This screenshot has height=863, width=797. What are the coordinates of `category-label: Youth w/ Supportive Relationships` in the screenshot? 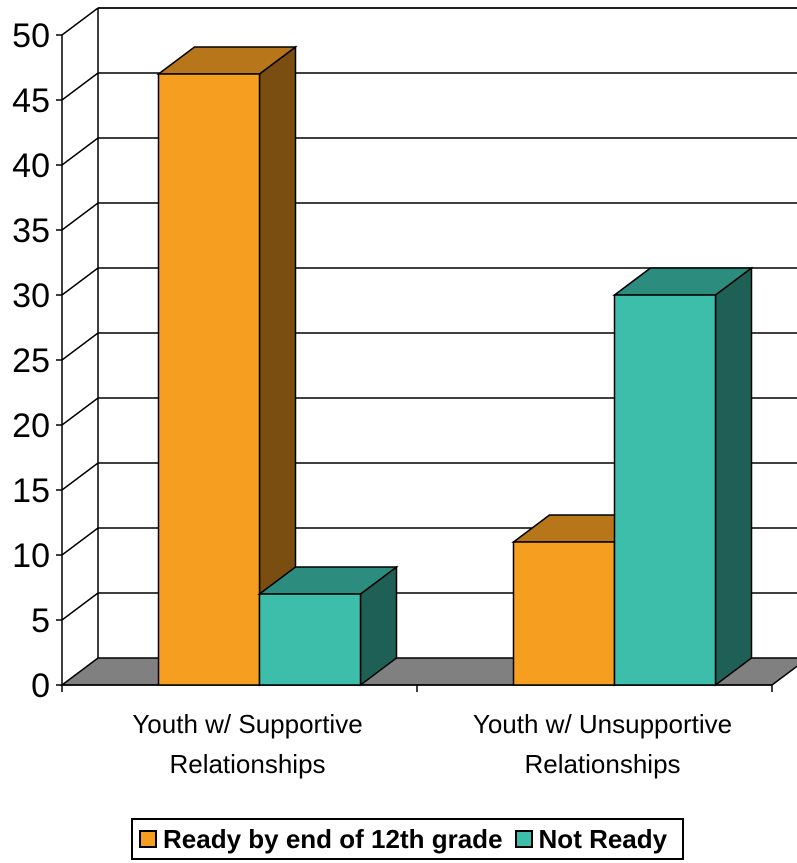 It's located at (247, 744).